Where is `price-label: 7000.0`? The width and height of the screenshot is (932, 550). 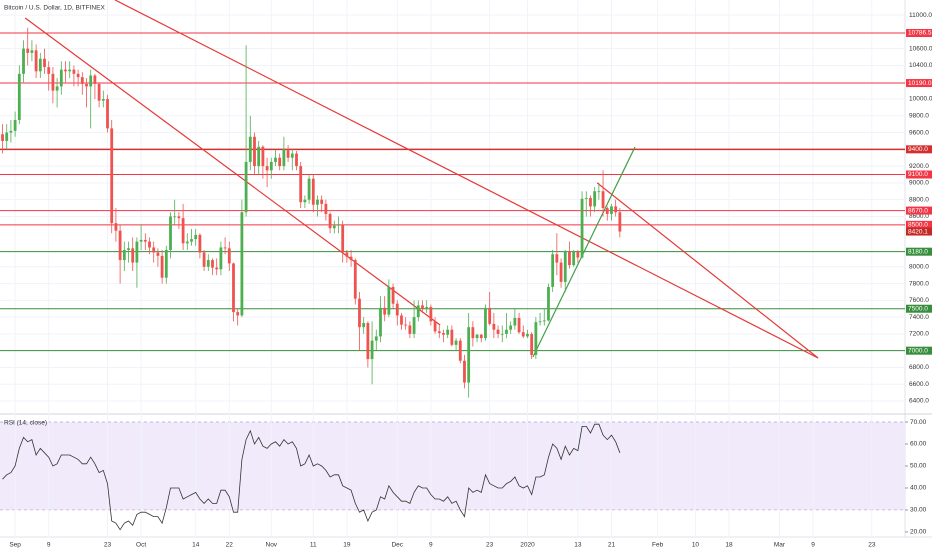 price-label: 7000.0 is located at coordinates (918, 350).